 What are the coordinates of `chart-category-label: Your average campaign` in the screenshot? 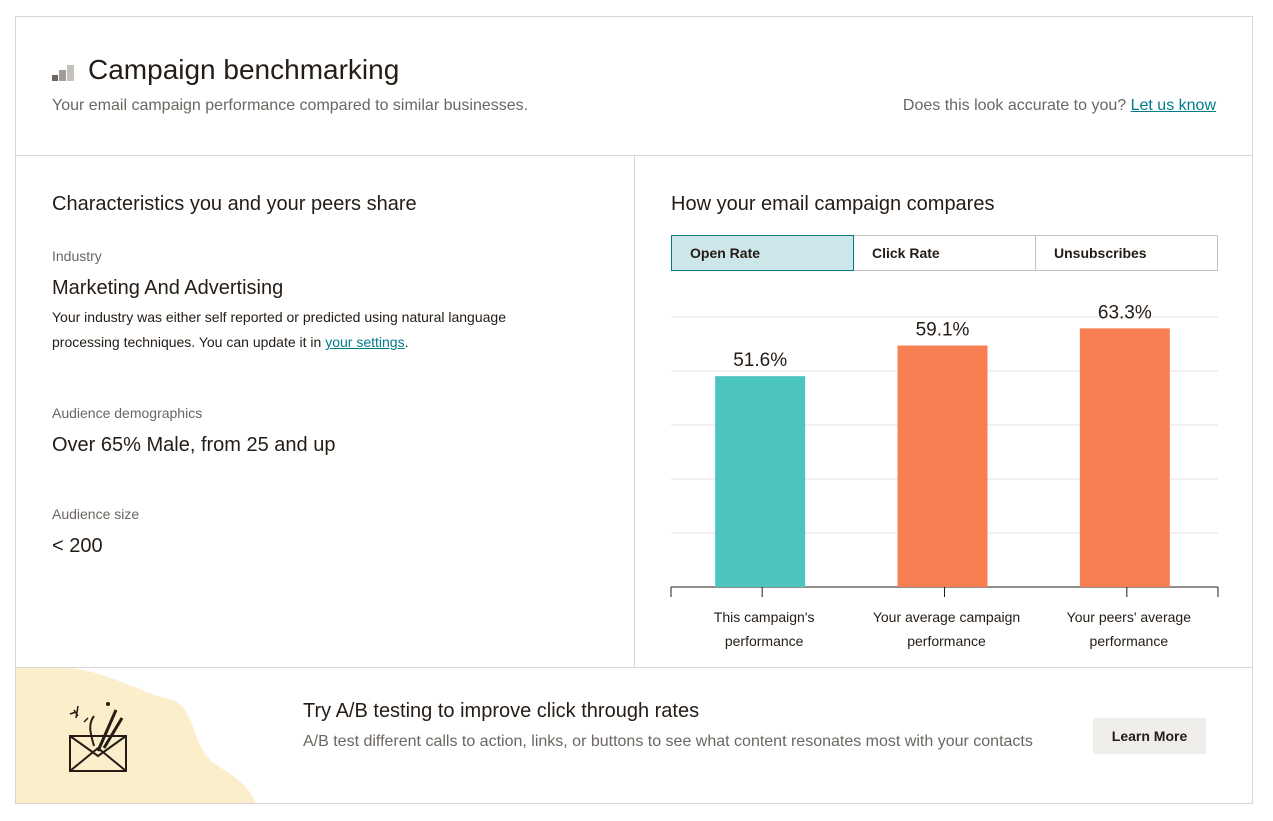 It's located at (946, 617).